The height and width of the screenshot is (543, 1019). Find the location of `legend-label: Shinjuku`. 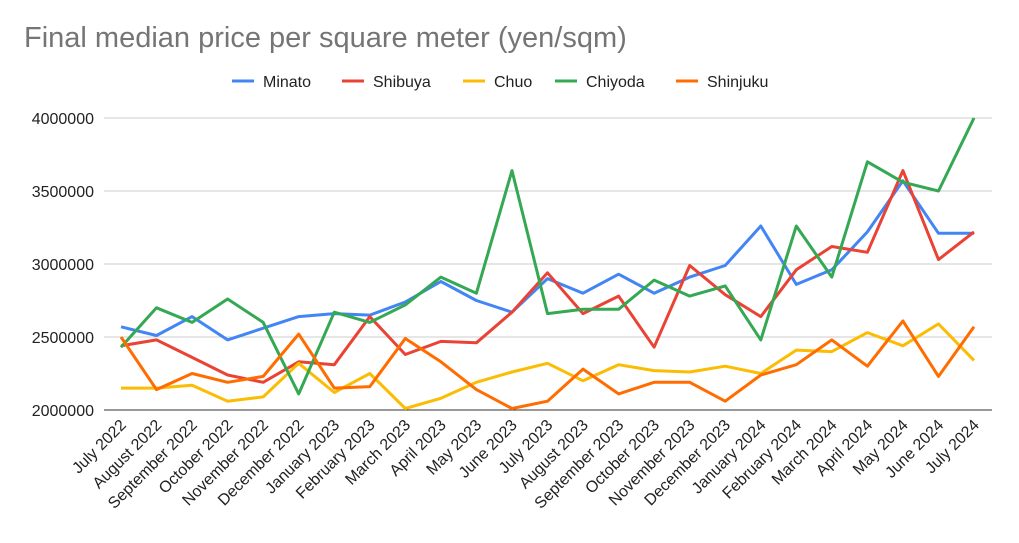

legend-label: Shinjuku is located at coordinates (737, 82).